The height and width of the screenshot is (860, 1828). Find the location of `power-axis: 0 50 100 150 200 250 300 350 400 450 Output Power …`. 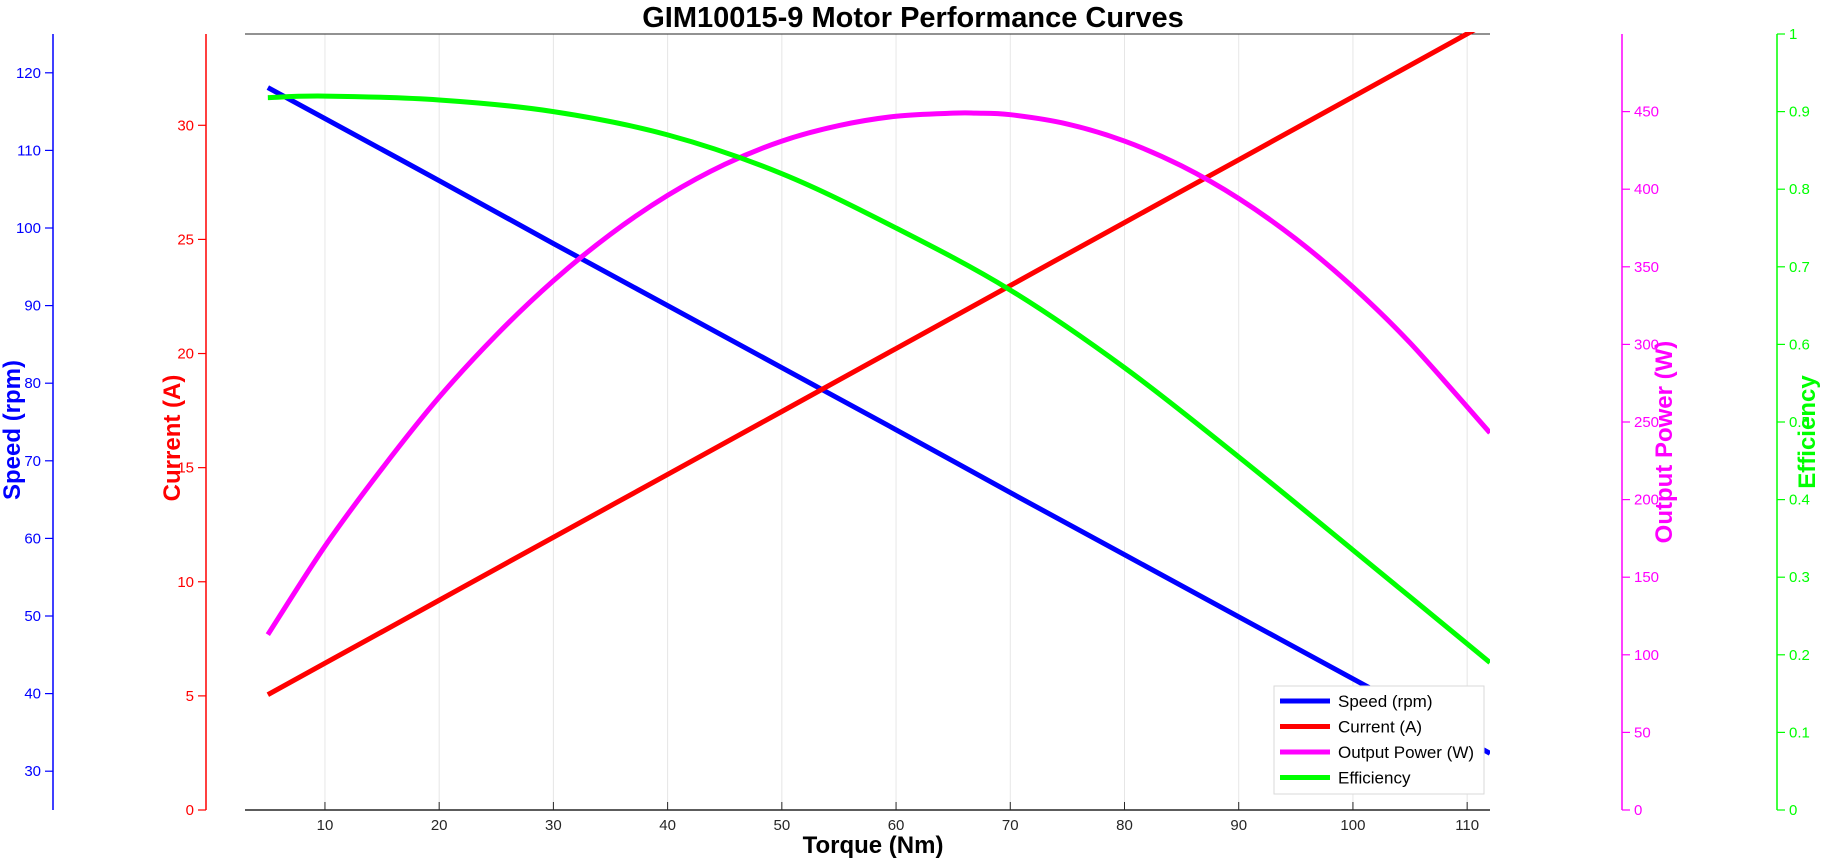

power-axis: 0 50 100 150 200 250 300 350 400 450 Output Power … is located at coordinates (1649, 426).